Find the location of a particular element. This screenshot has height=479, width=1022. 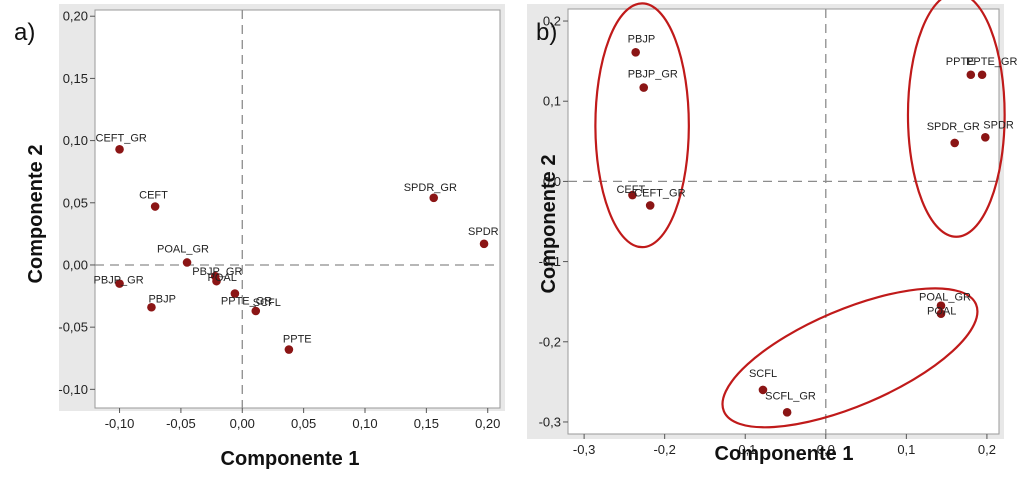

chart-b-y-tick-label: -0,3 is located at coordinates (550, 421).